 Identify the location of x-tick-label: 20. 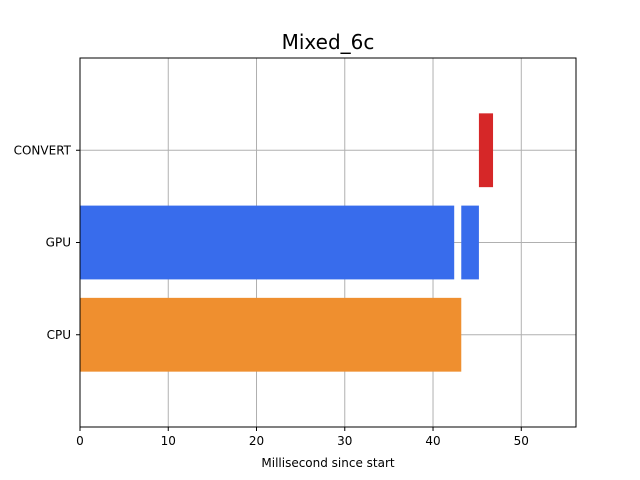
(256, 441).